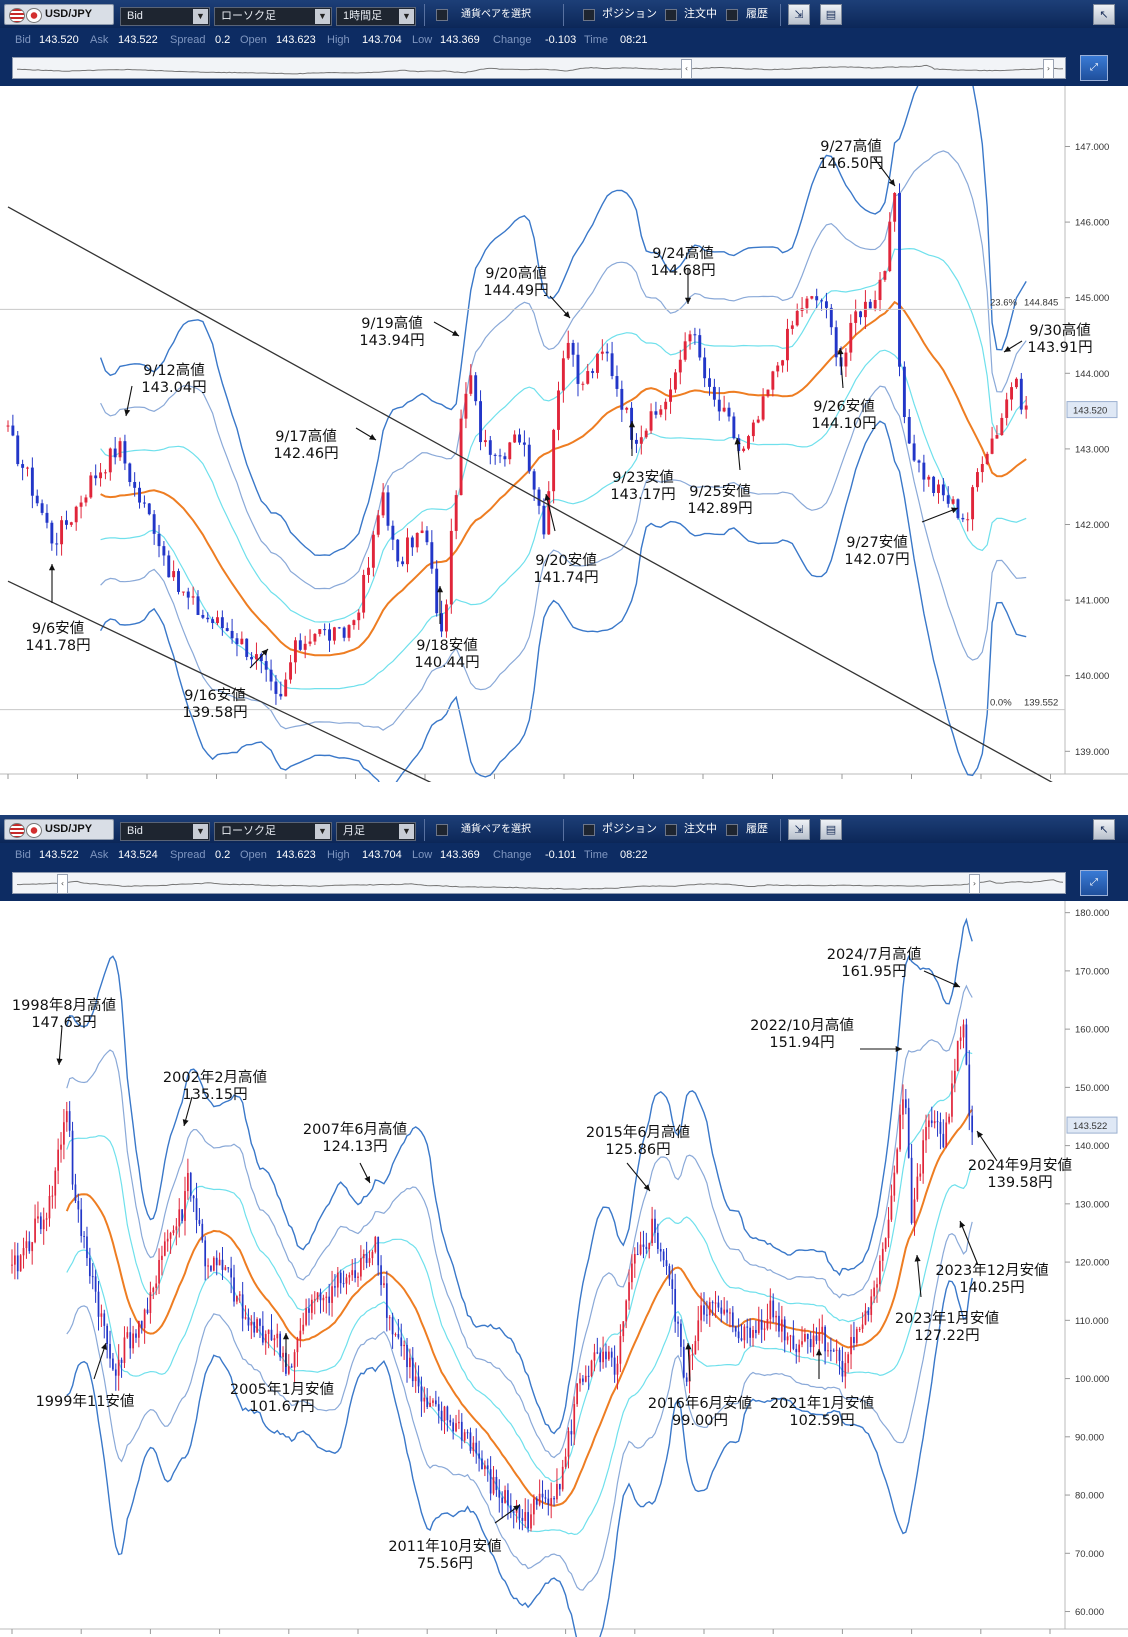 The image size is (1128, 1637). Describe the element at coordinates (376, 16) in the screenshot. I see `timeframe-select: 1時間足 ▼` at that location.